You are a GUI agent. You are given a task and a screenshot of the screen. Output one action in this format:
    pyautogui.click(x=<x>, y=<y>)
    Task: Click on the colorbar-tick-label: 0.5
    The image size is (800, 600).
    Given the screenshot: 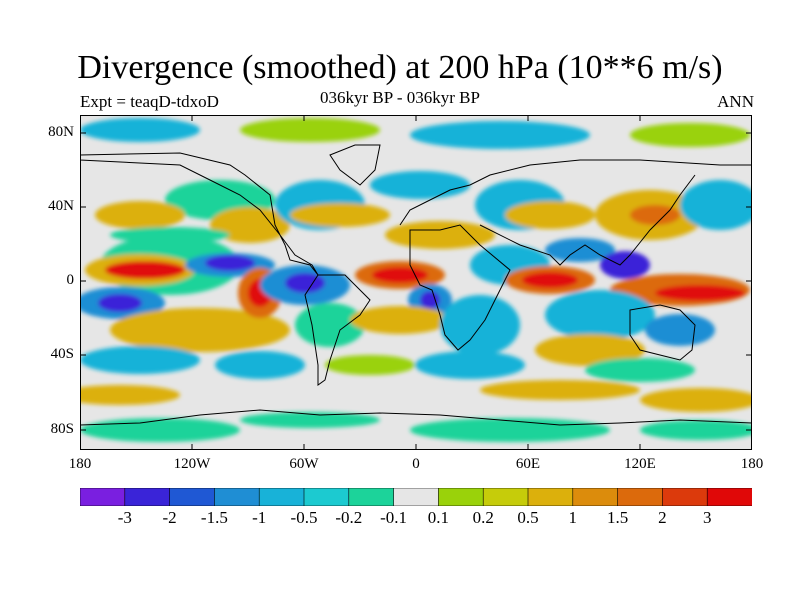 What is the action you would take?
    pyautogui.click(x=528, y=517)
    